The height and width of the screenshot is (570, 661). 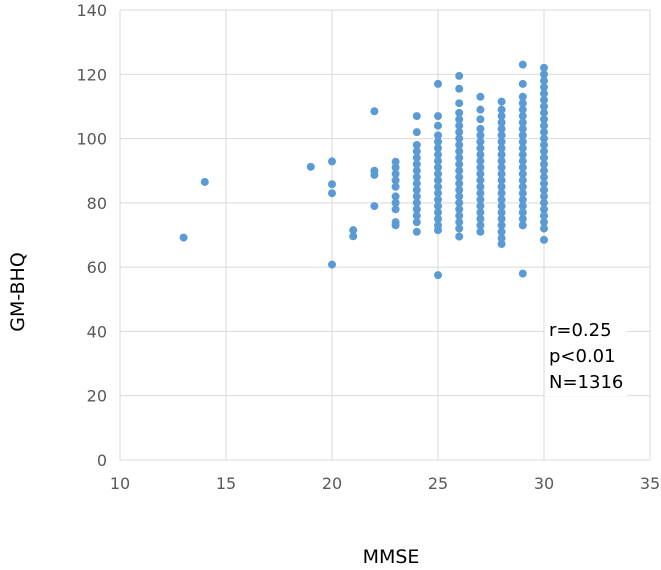 I want to click on x-tick-label: 30, so click(x=544, y=483).